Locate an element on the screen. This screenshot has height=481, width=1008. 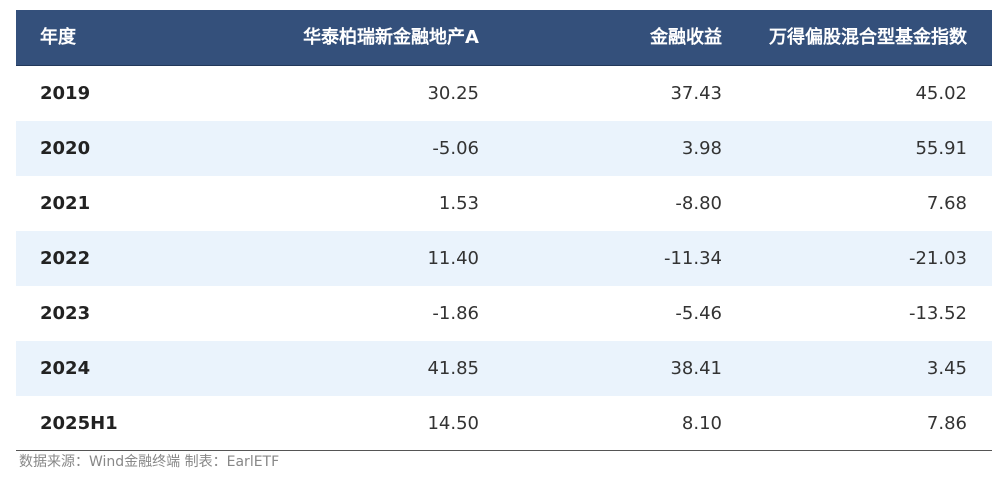
table-row: 2021 1.53 -8.80 7.68 is located at coordinates (504, 203).